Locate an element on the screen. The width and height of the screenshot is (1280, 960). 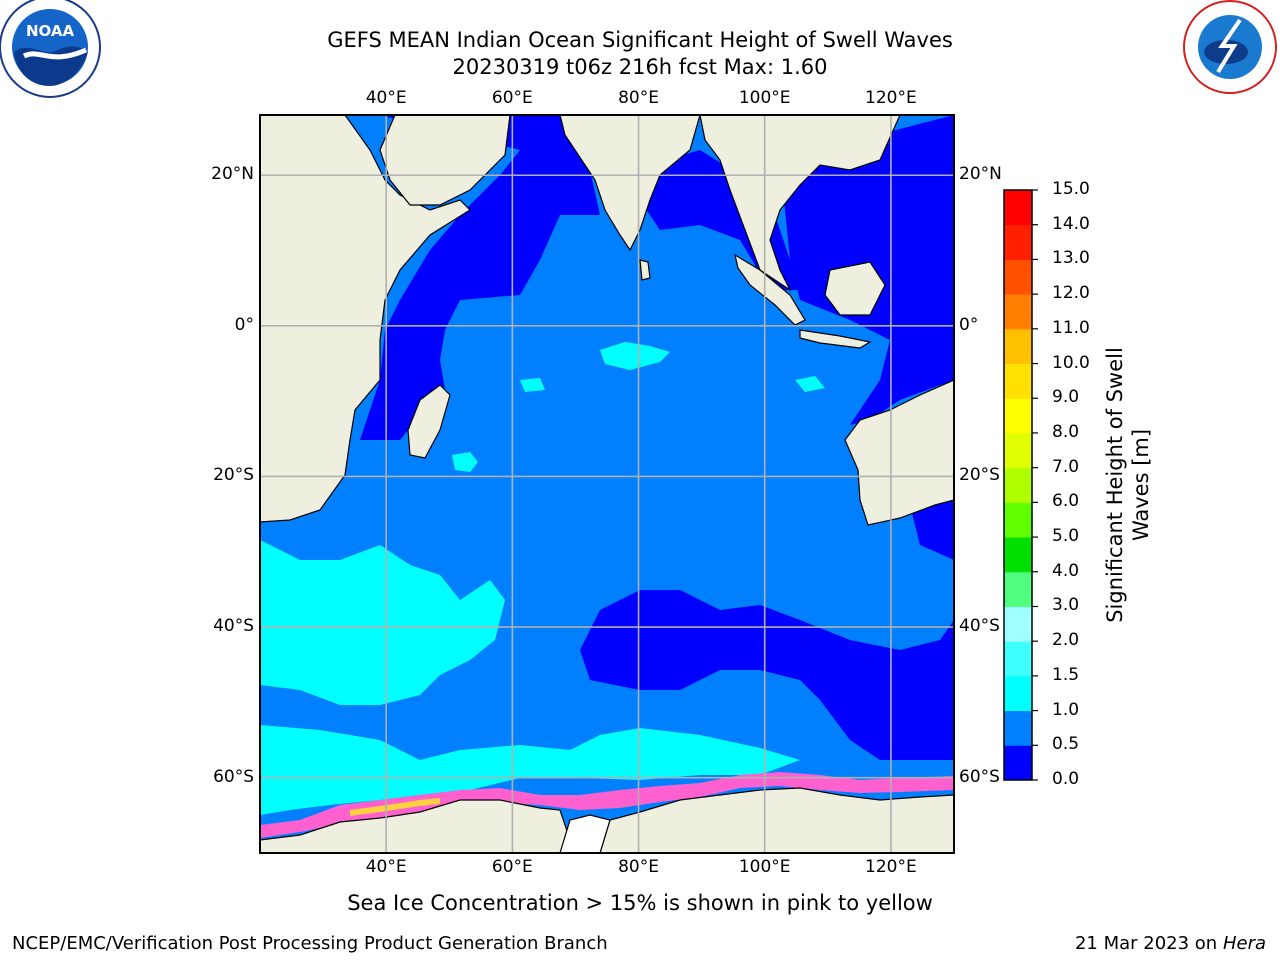
colorbar is located at coordinates (1020, 485).